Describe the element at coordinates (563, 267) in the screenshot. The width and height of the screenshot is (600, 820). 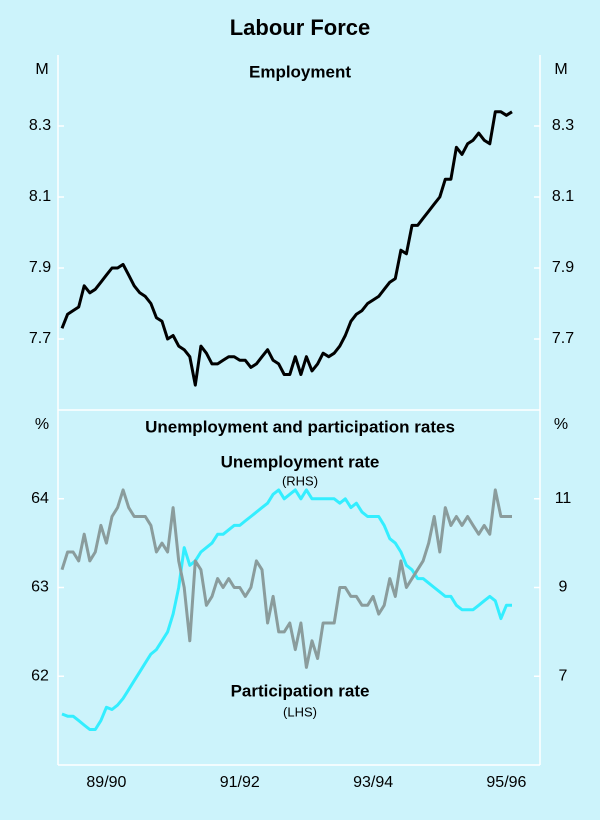
I see `y2-tick-label: 7.9` at that location.